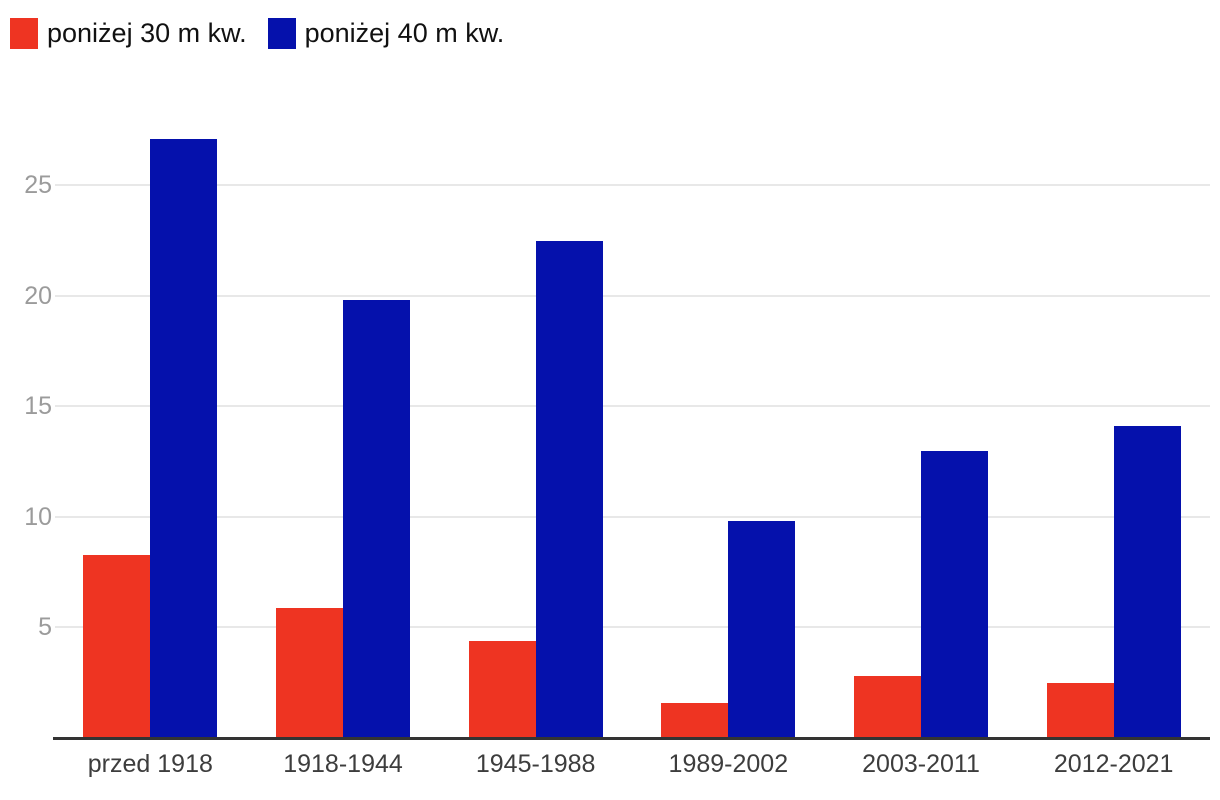 The width and height of the screenshot is (1220, 800). I want to click on x-axis-label: 1945-1988, so click(535, 764).